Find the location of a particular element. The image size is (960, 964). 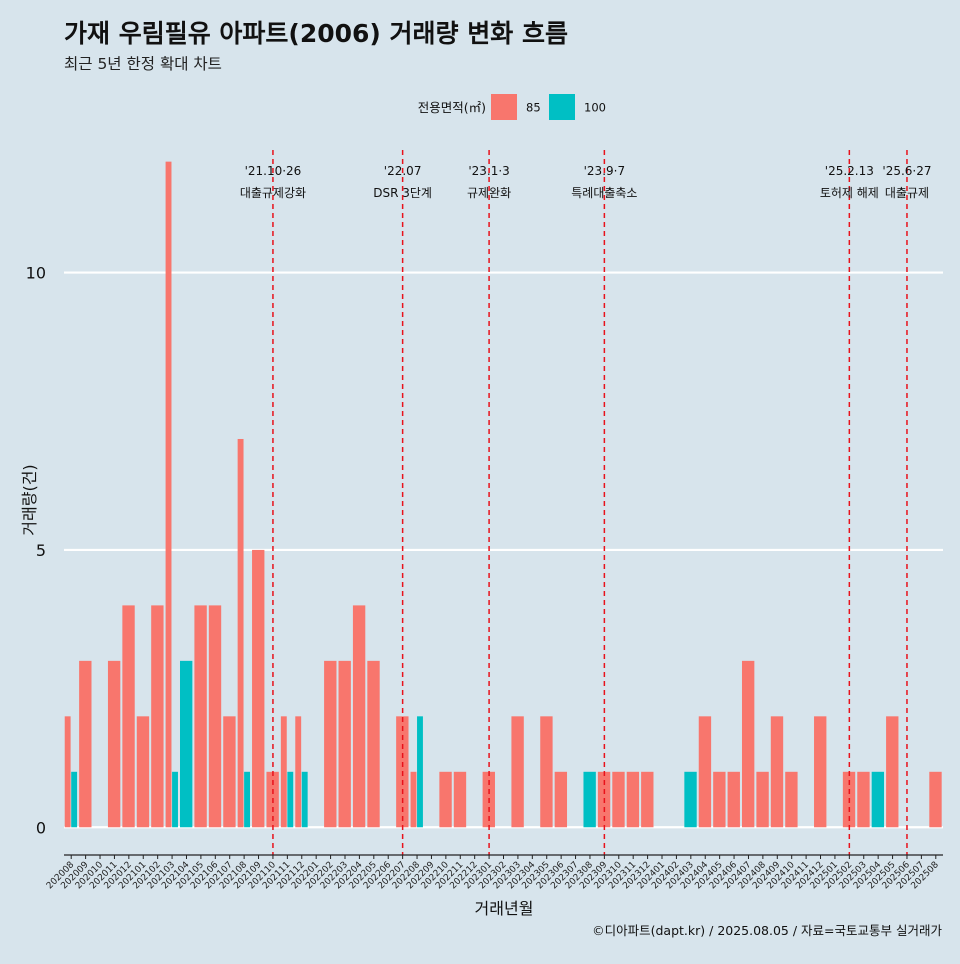

event-date-202309: '23.9·7 is located at coordinates (604, 171).